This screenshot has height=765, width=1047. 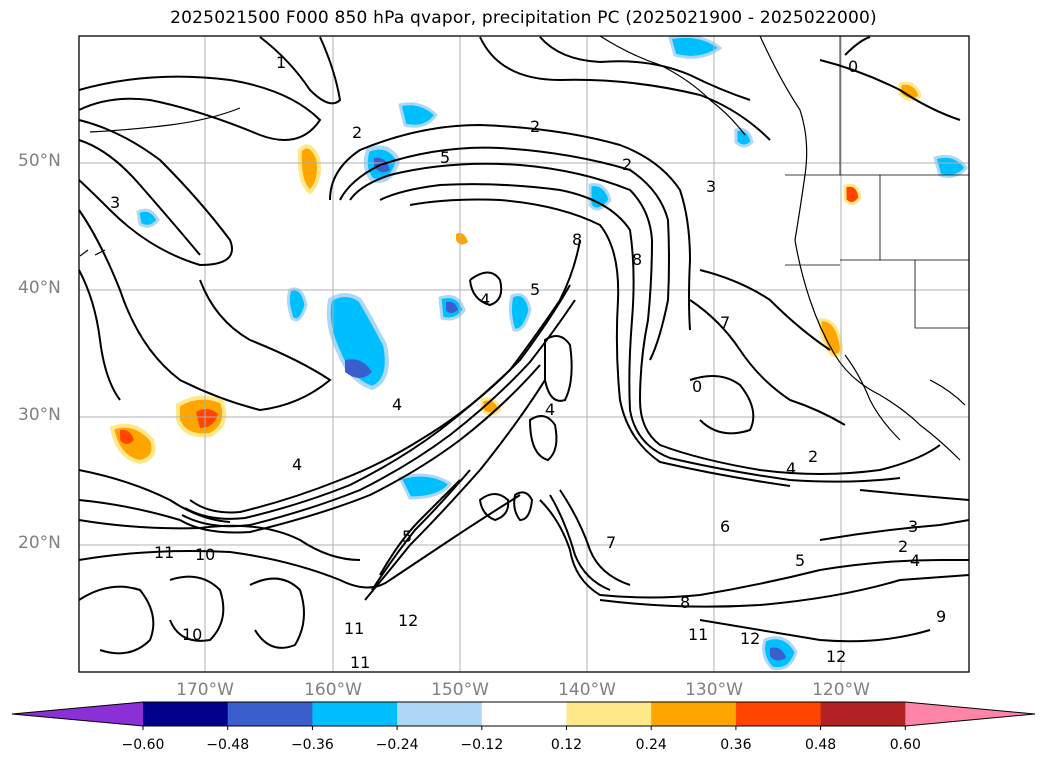 I want to click on lon-label: 140°W, so click(x=587, y=690).